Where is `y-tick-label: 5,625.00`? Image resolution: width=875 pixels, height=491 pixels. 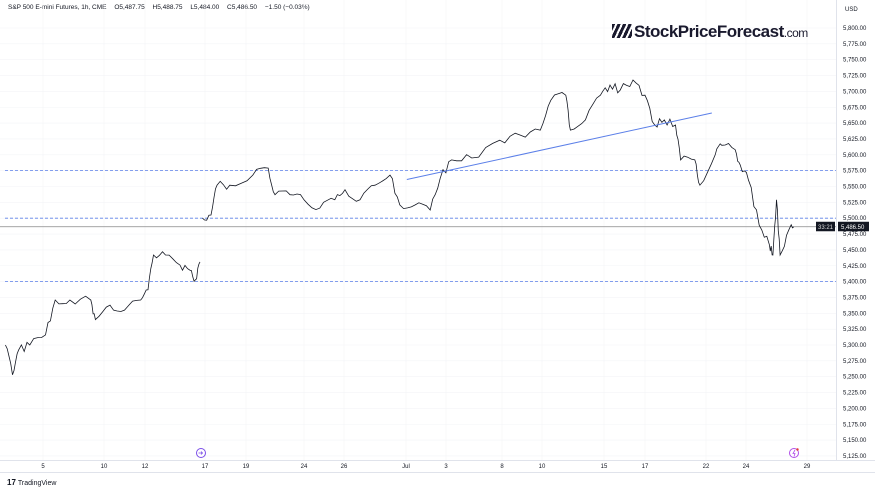 y-tick-label: 5,625.00 is located at coordinates (855, 140).